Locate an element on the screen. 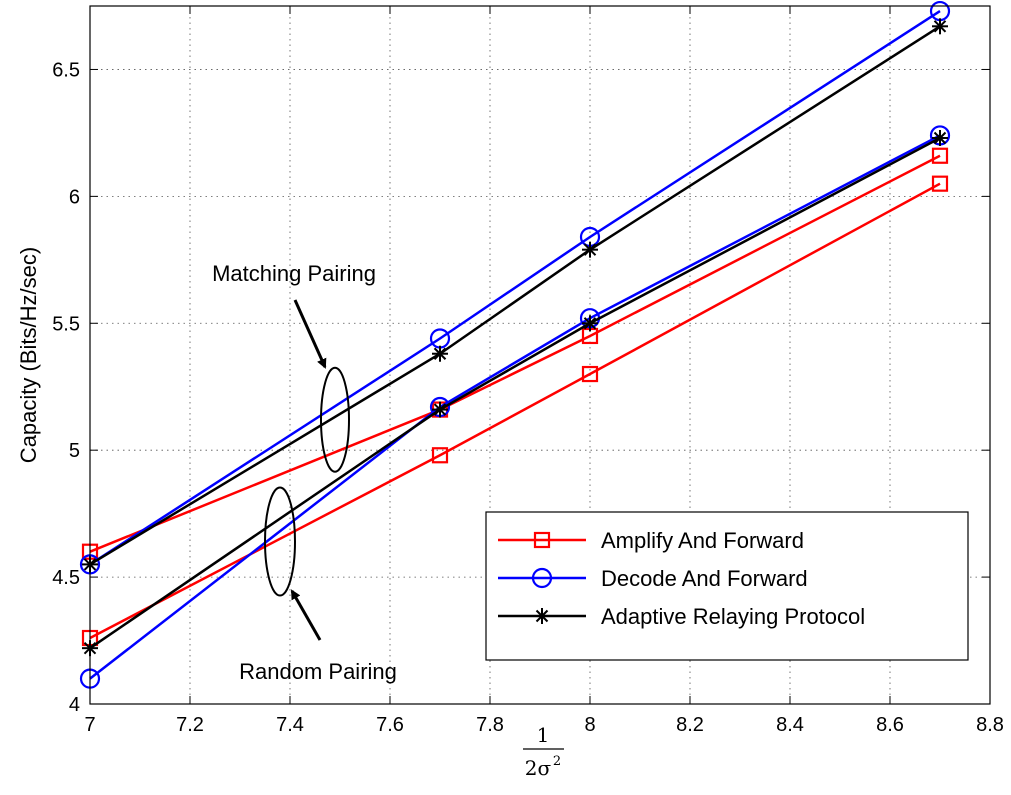 The width and height of the screenshot is (1011, 795). annotation-arrow-matching is located at coordinates (310, 334).